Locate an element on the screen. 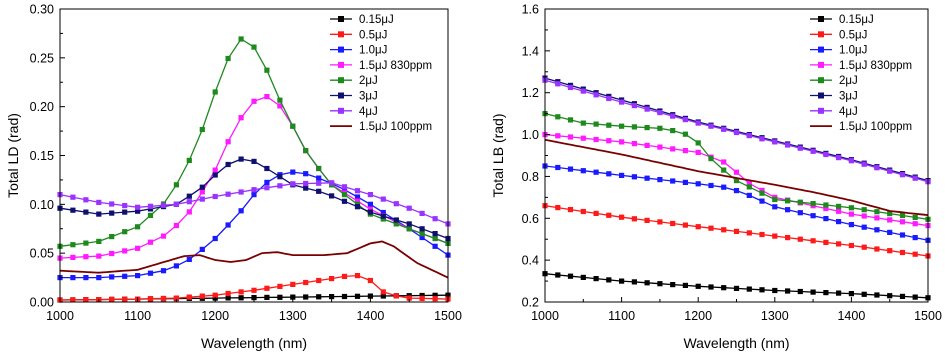 The image size is (945, 355). legend-label: 1.5μJ 100ppm is located at coordinates (395, 127).